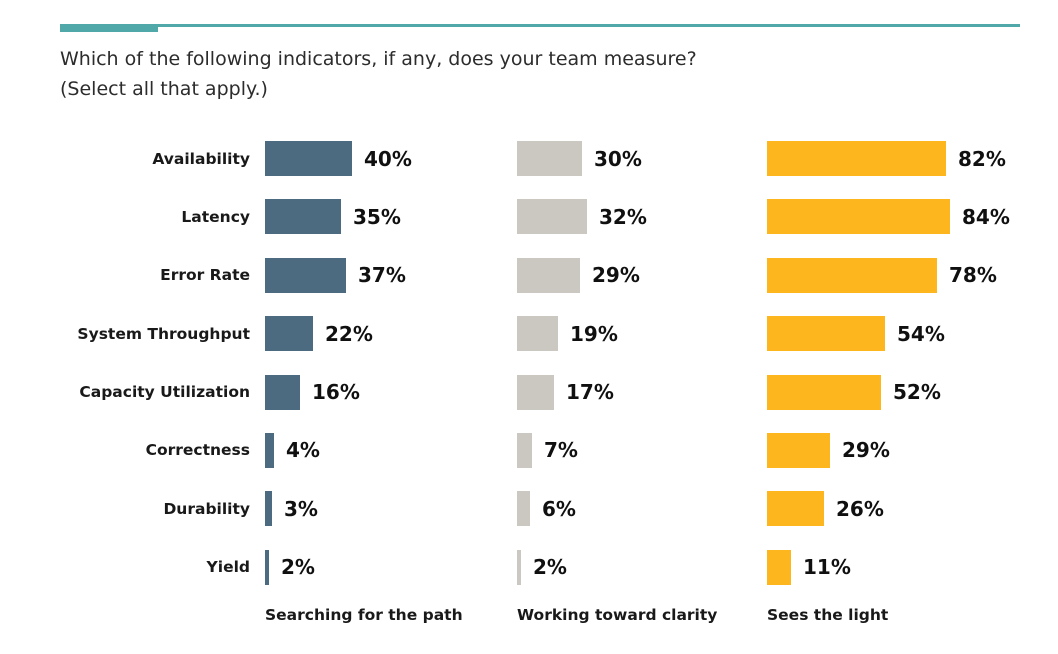 This screenshot has height=654, width=1058. Describe the element at coordinates (109, 28) in the screenshot. I see `accent-tab` at that location.